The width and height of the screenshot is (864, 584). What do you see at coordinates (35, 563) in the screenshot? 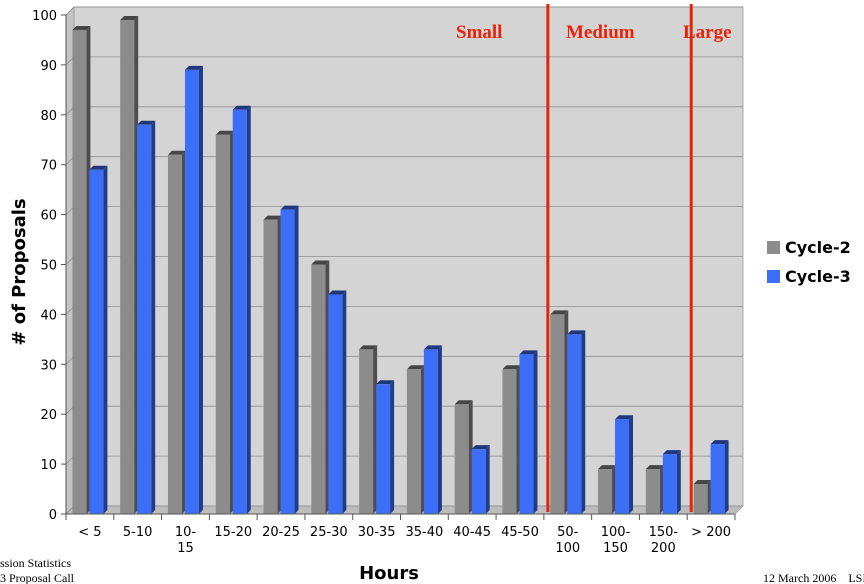
I see `footer-left-line1: ssion Statistics` at bounding box center [35, 563].